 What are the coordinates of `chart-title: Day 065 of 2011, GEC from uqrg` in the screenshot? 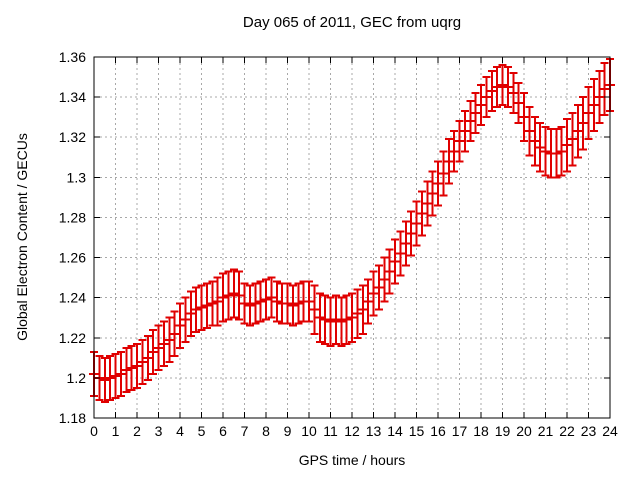 It's located at (352, 22).